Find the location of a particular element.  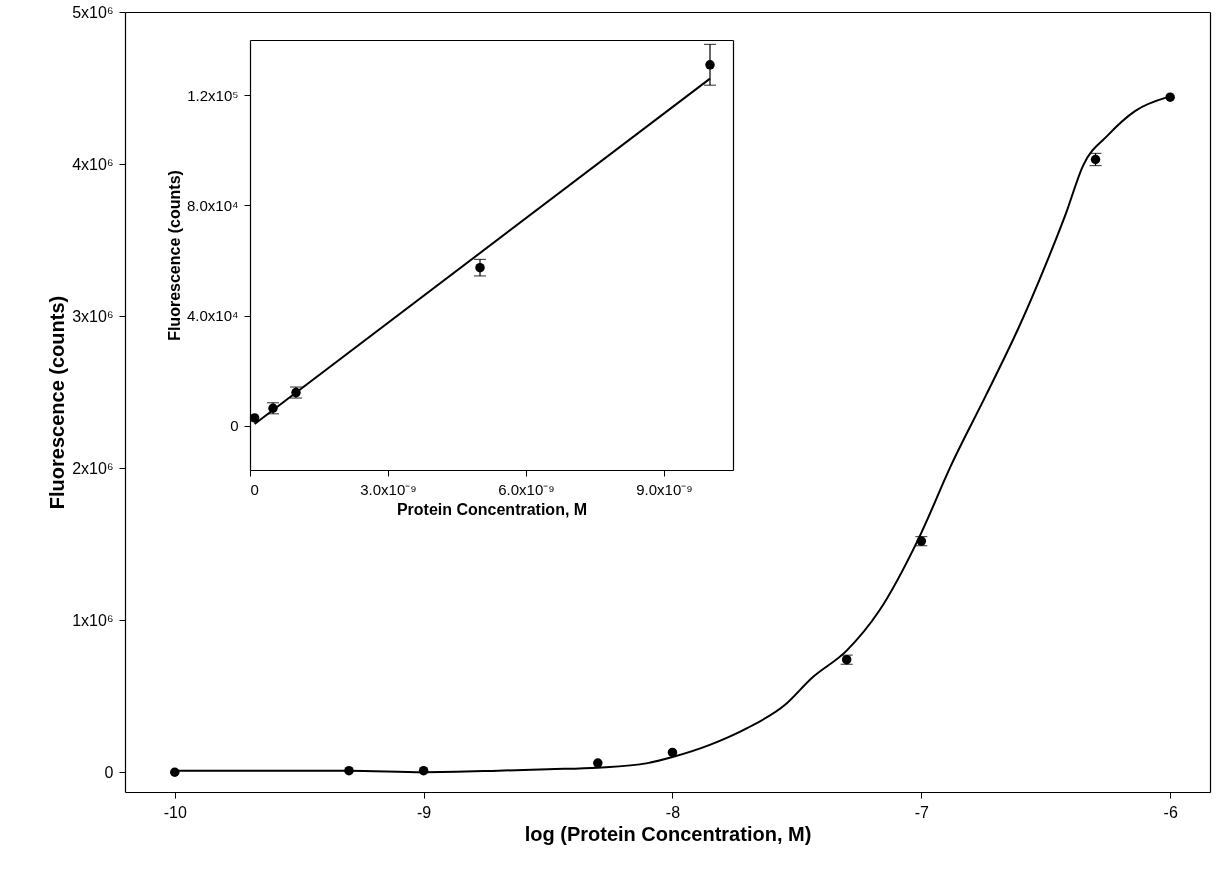

x-tick-label: -8 is located at coordinates (673, 812).